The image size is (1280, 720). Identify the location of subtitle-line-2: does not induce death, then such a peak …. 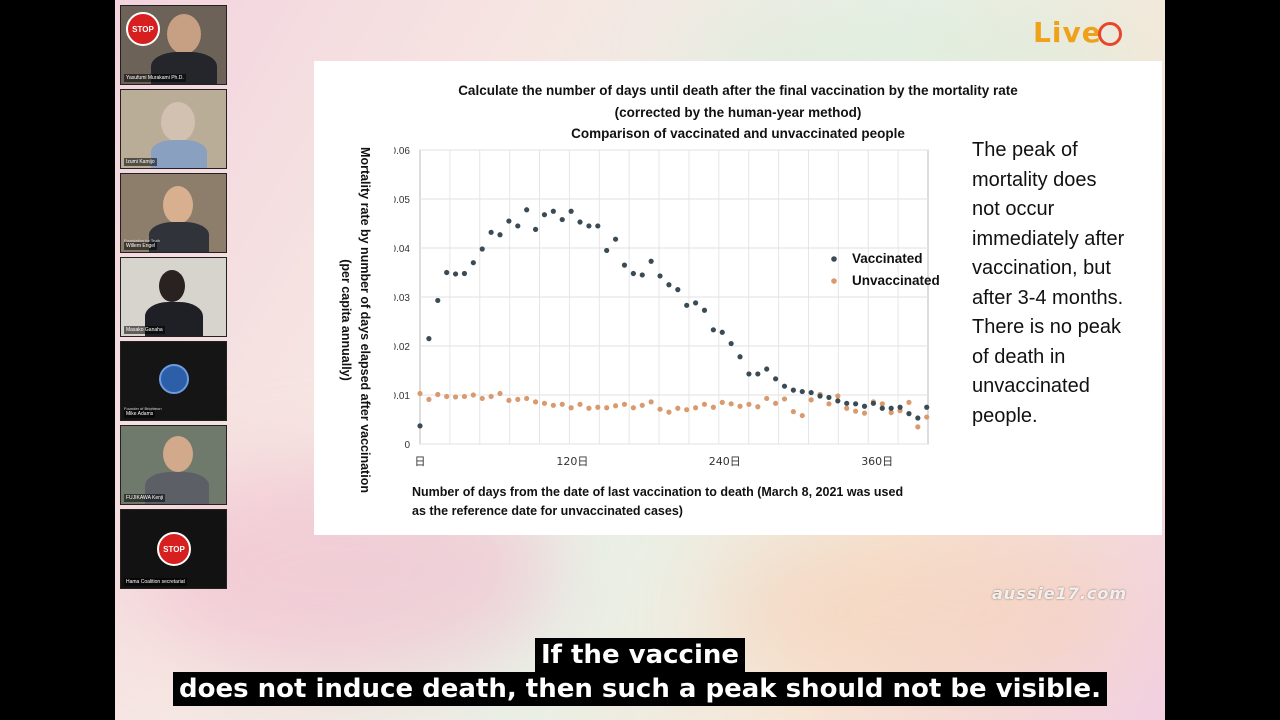
(640, 689).